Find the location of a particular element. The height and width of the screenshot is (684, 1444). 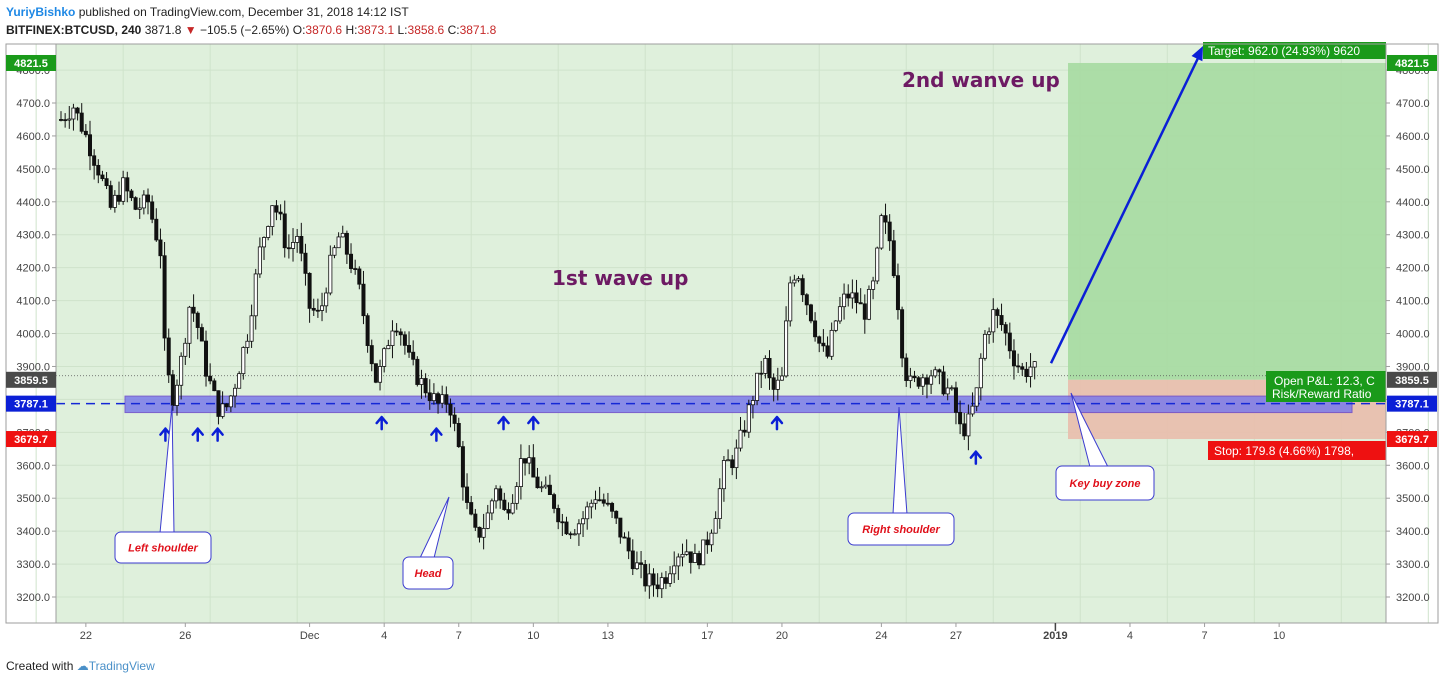

symbol-name: BITFINEX:BTCUSD, 240 is located at coordinates (74, 30).